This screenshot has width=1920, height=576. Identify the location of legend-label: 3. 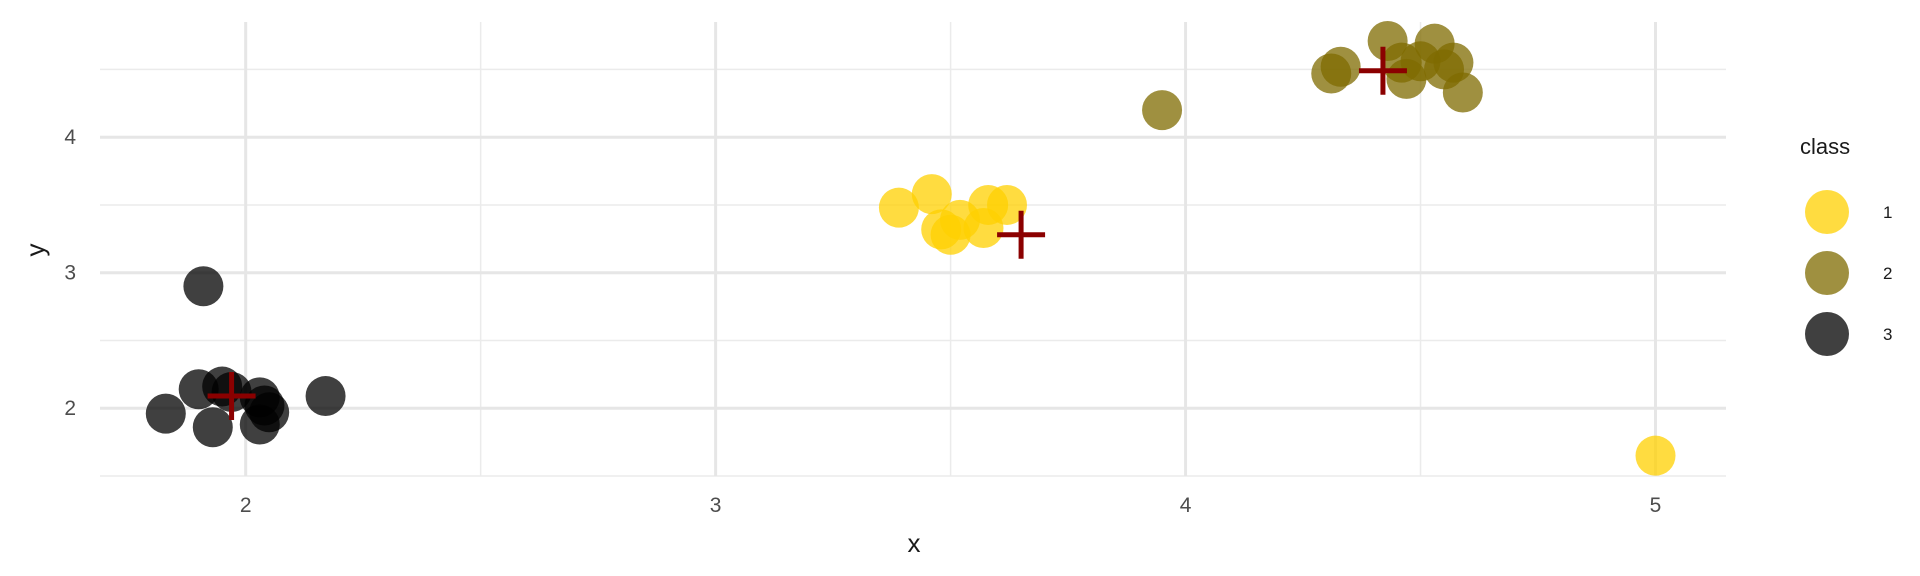
(1887, 334).